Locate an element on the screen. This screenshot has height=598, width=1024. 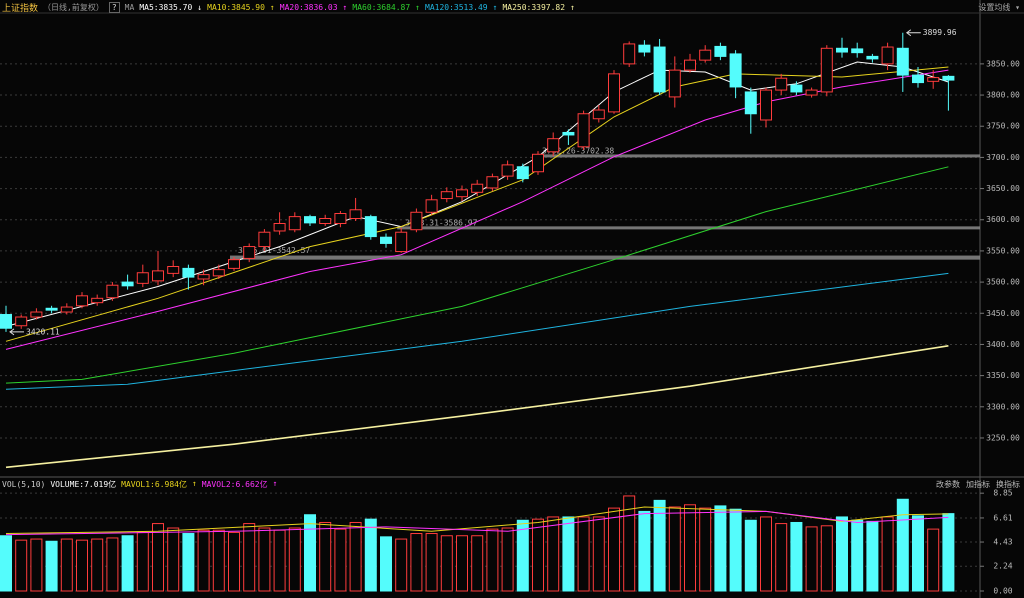
help: ? is located at coordinates (114, 7).